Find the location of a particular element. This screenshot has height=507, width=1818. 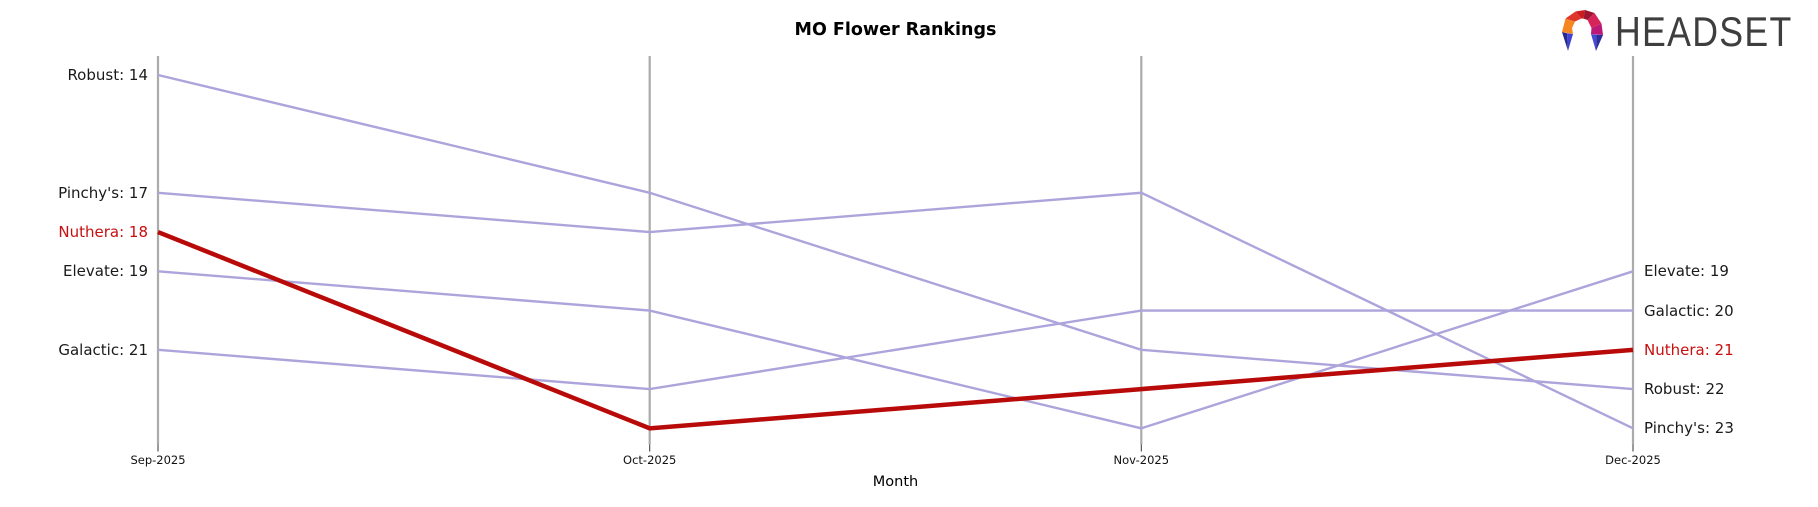

left-label-Elevate: Elevate: 19 is located at coordinates (105, 271).